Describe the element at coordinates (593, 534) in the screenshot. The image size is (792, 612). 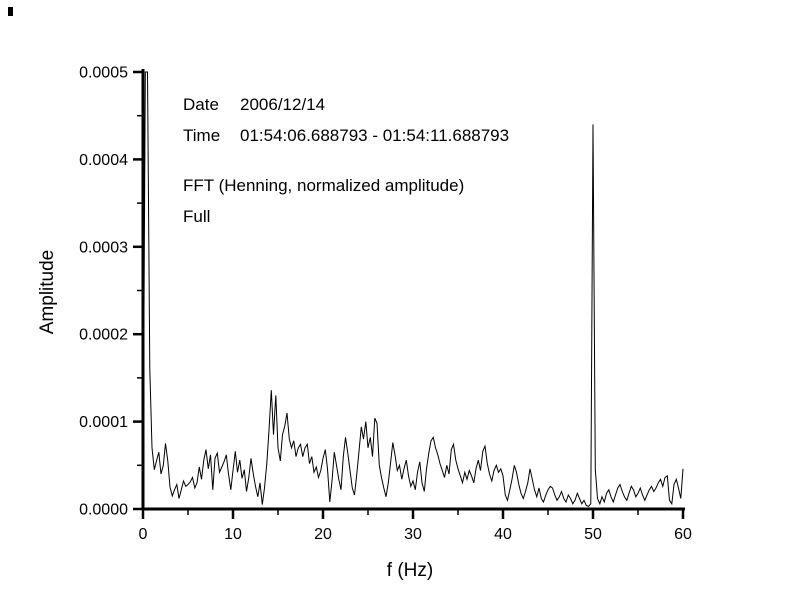
I see `x-tick-label: 50` at that location.